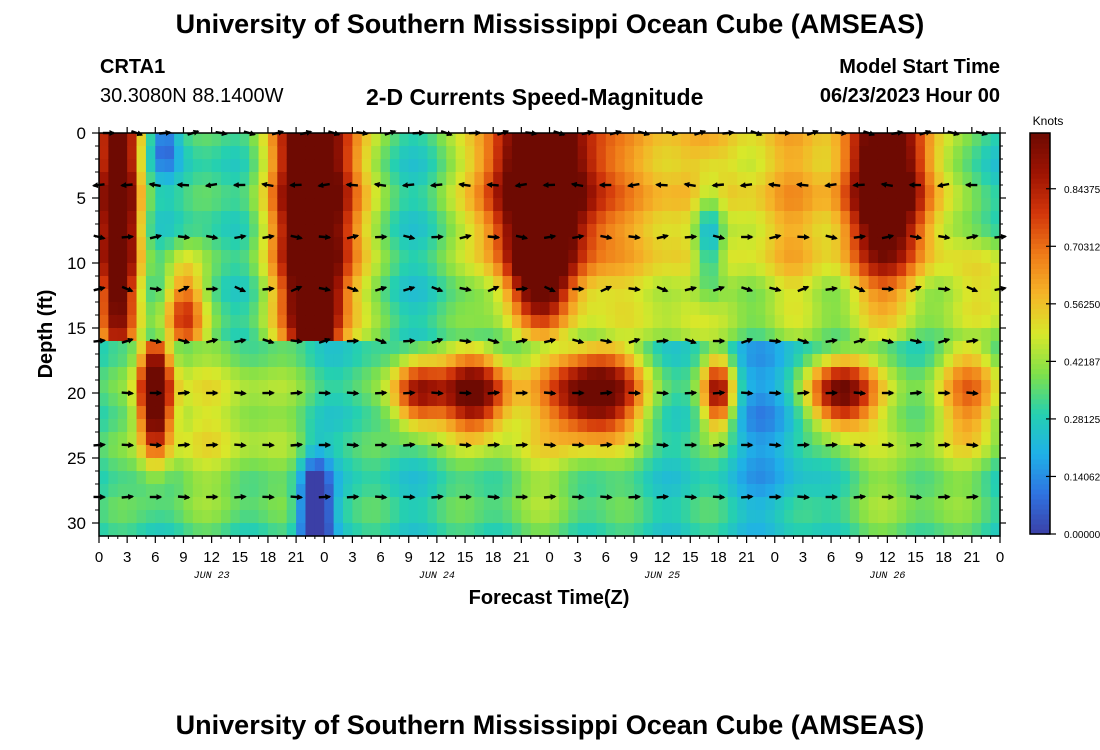 The image size is (1100, 750). I want to click on colorbar-tick-label: 0.14062, so click(1082, 477).